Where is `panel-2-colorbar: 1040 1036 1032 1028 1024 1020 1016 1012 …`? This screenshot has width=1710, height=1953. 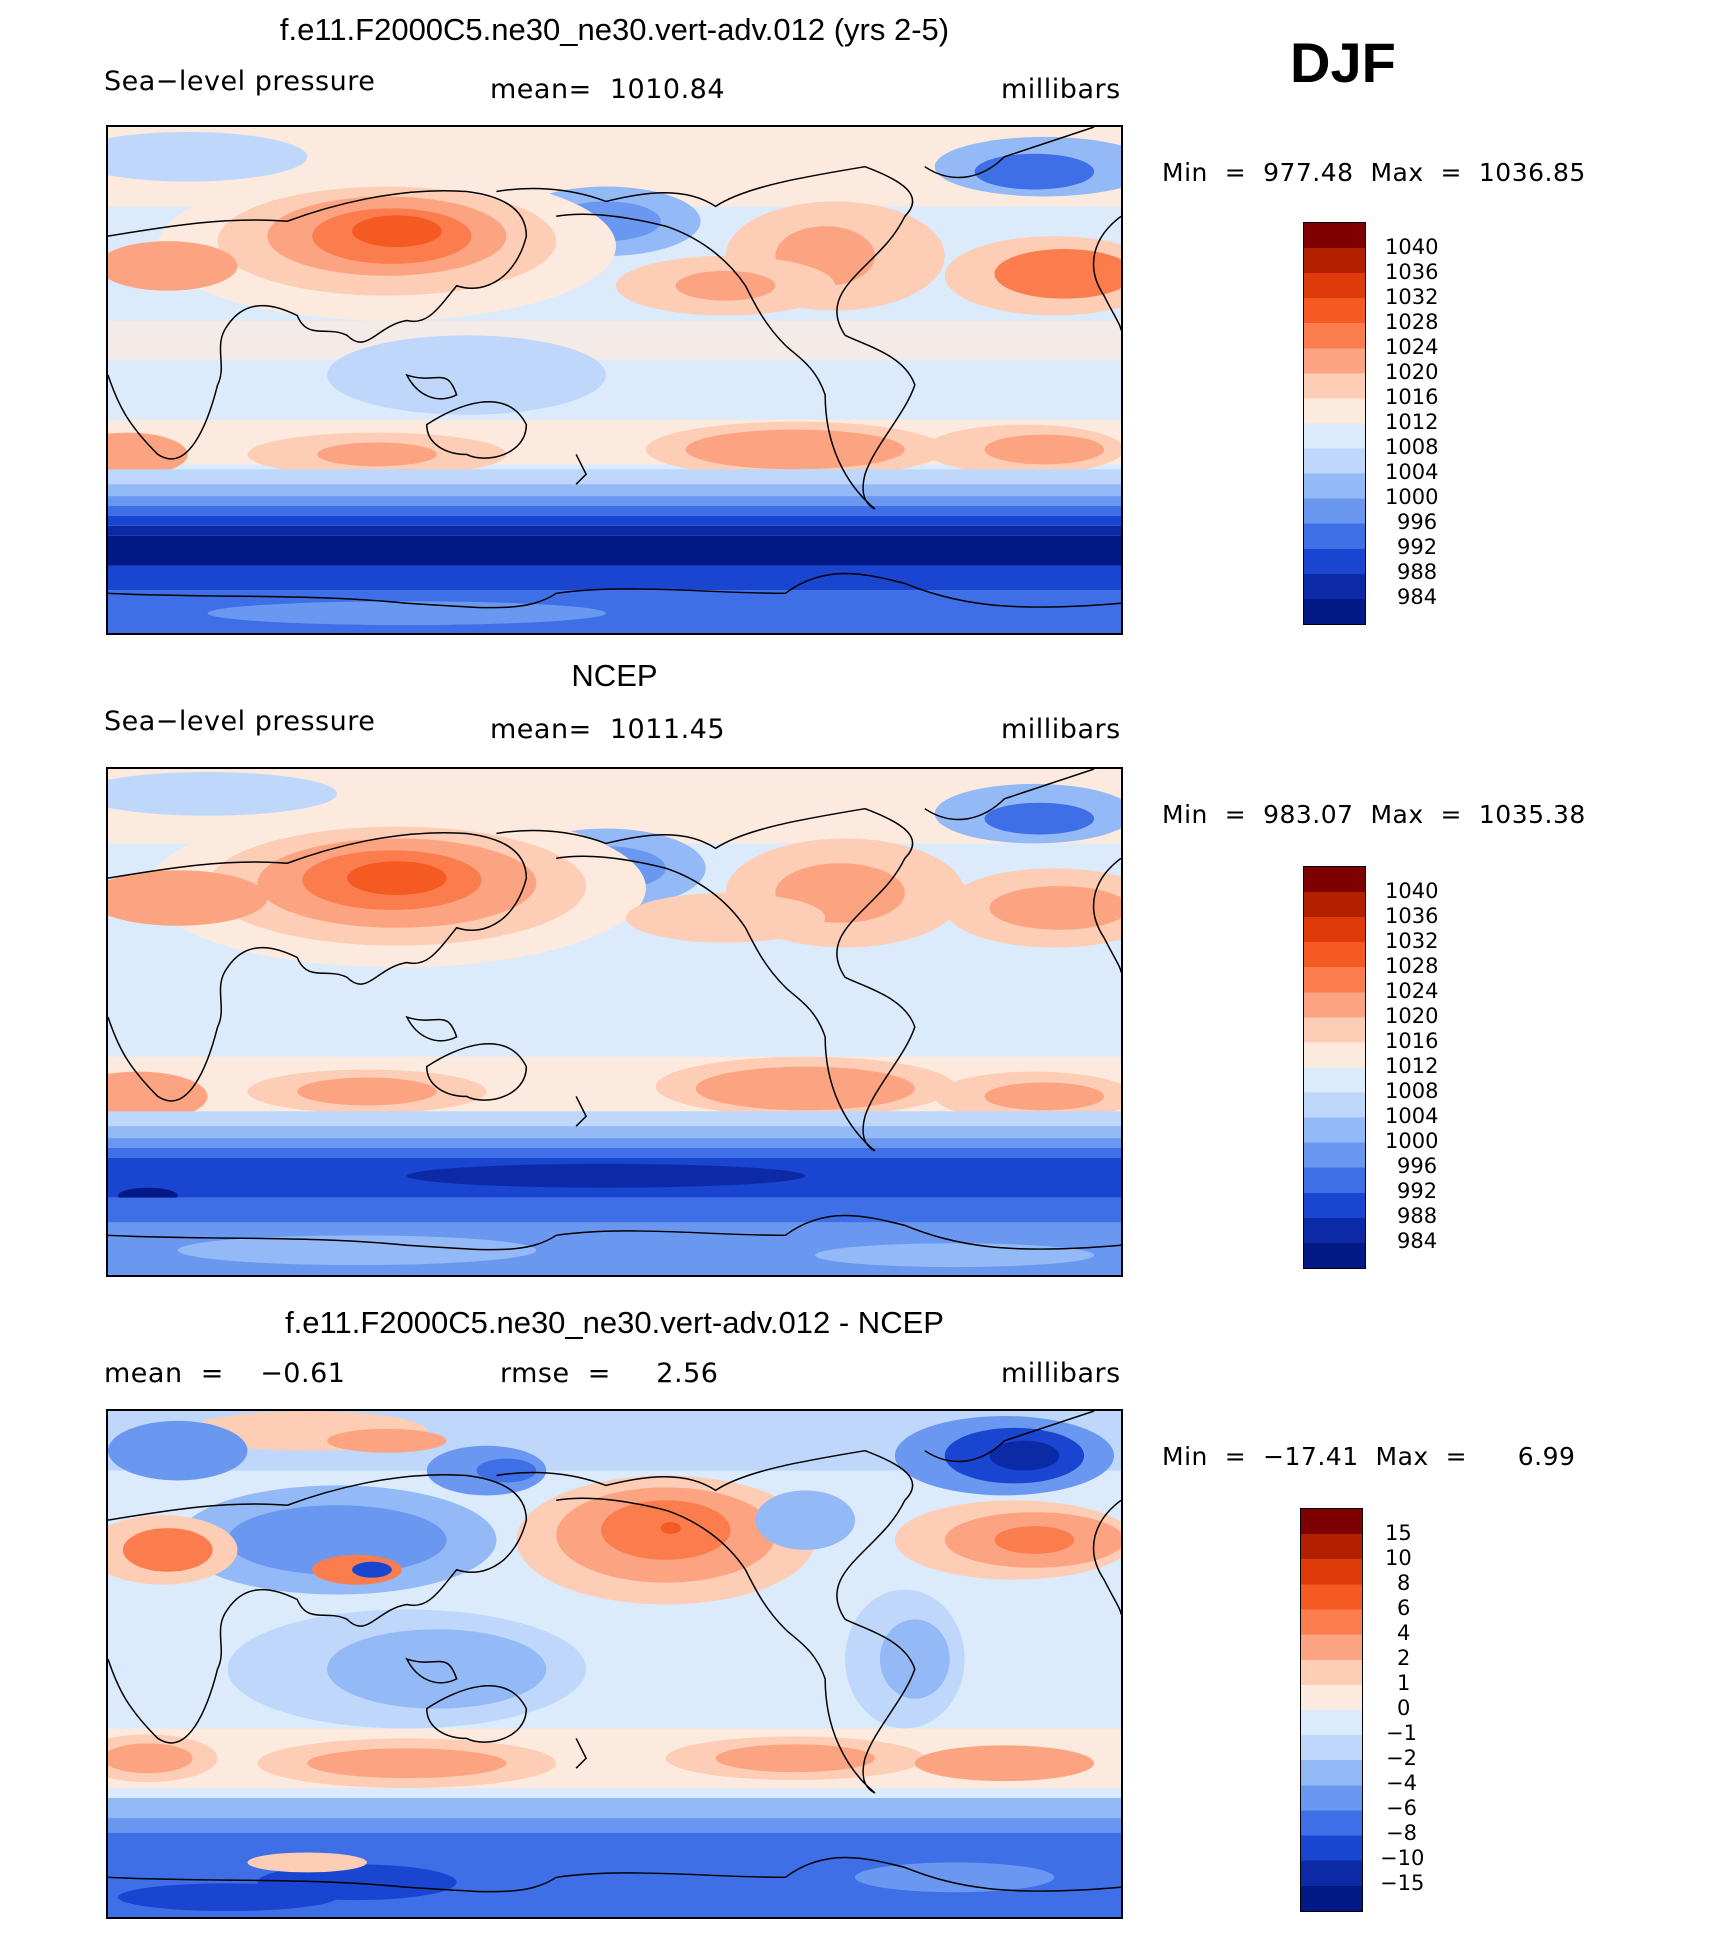
panel-2-colorbar: 1040 1036 1032 1028 1024 1020 1016 1012 … is located at coordinates (1370, 1067).